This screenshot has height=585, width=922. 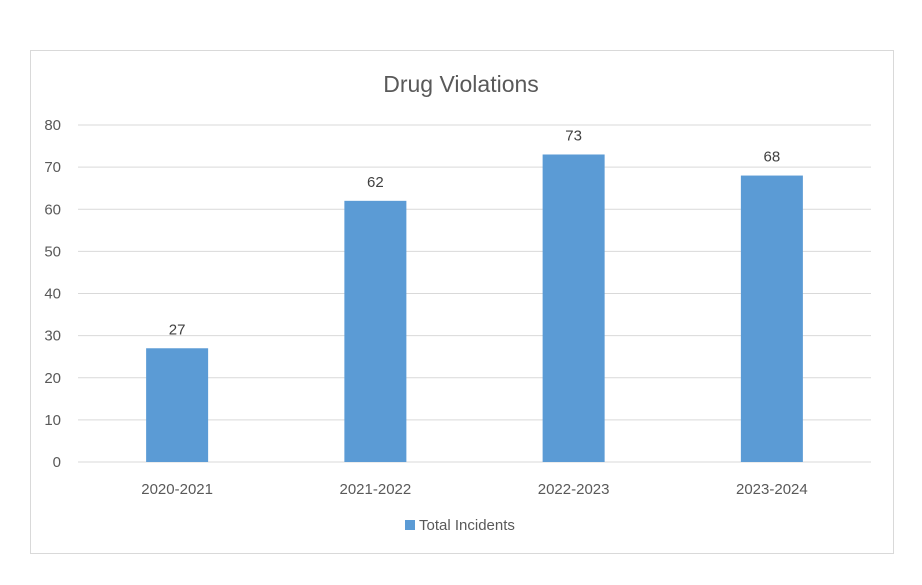 I want to click on y-tick-label: 40, so click(x=52, y=294).